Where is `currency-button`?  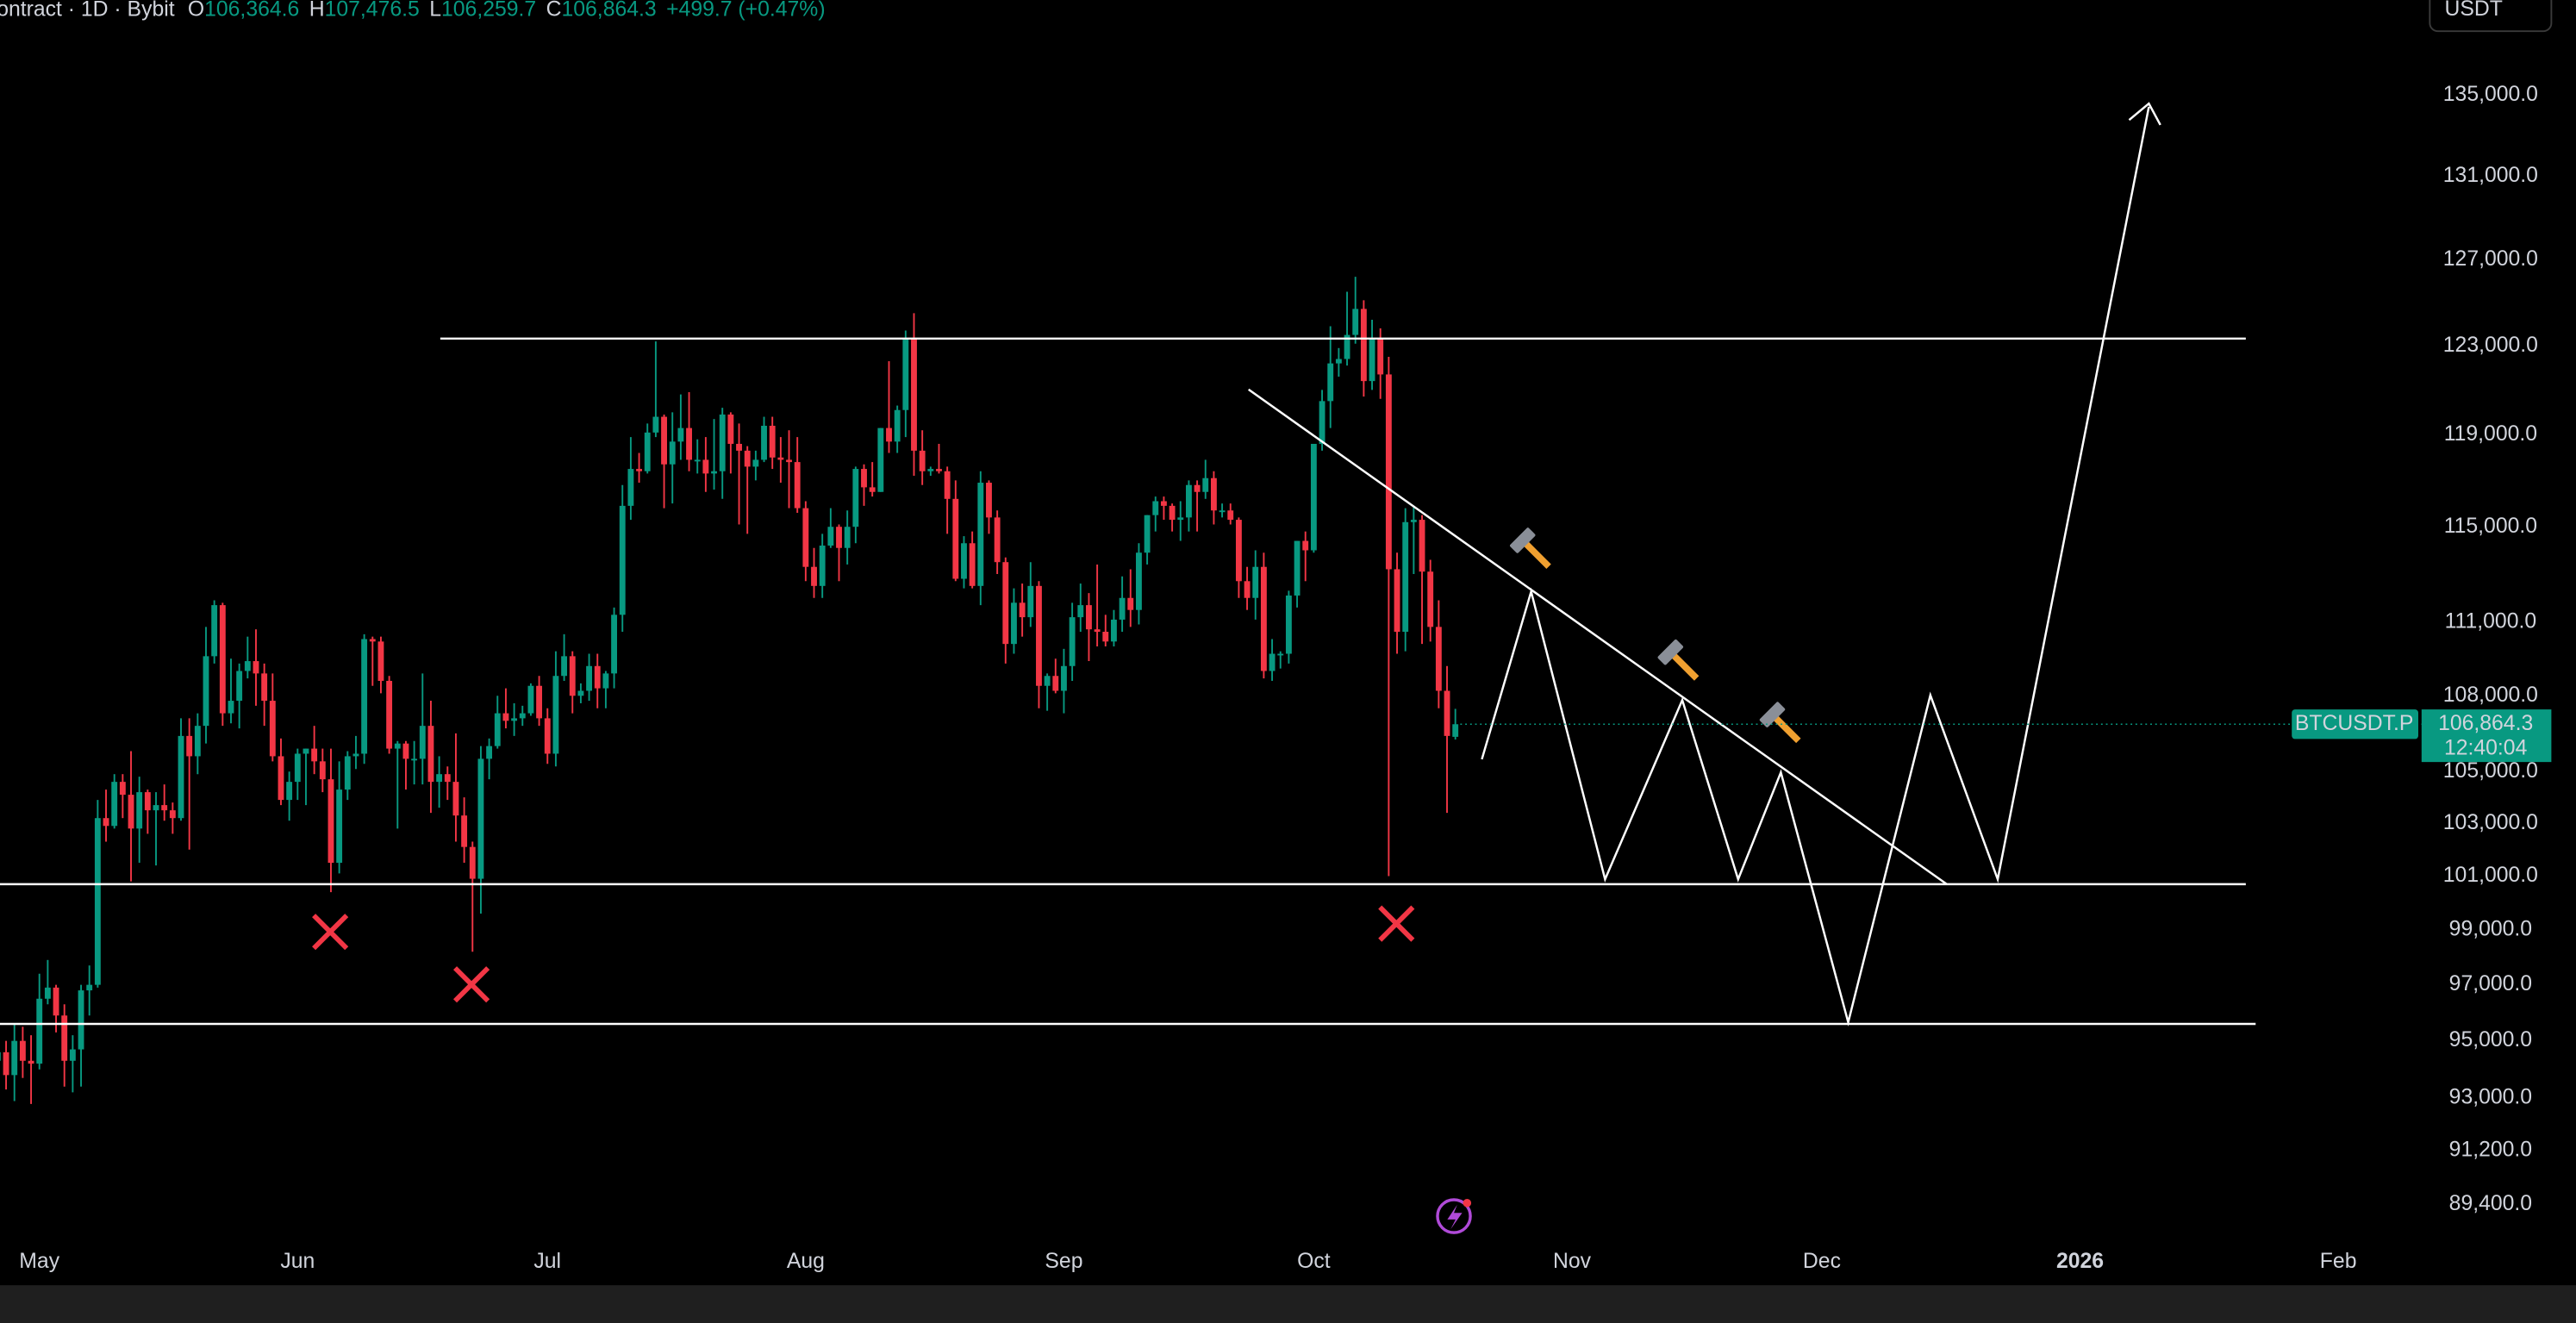
currency-button is located at coordinates (2491, 16).